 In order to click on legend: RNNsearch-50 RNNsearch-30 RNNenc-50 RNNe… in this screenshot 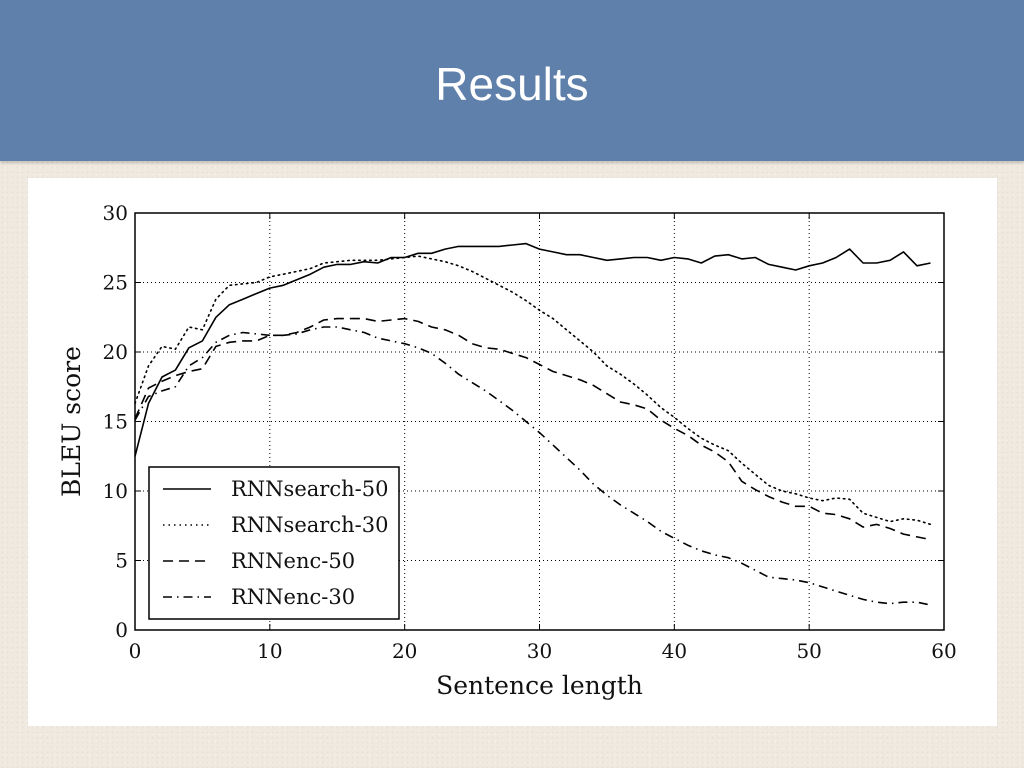, I will do `click(274, 543)`.